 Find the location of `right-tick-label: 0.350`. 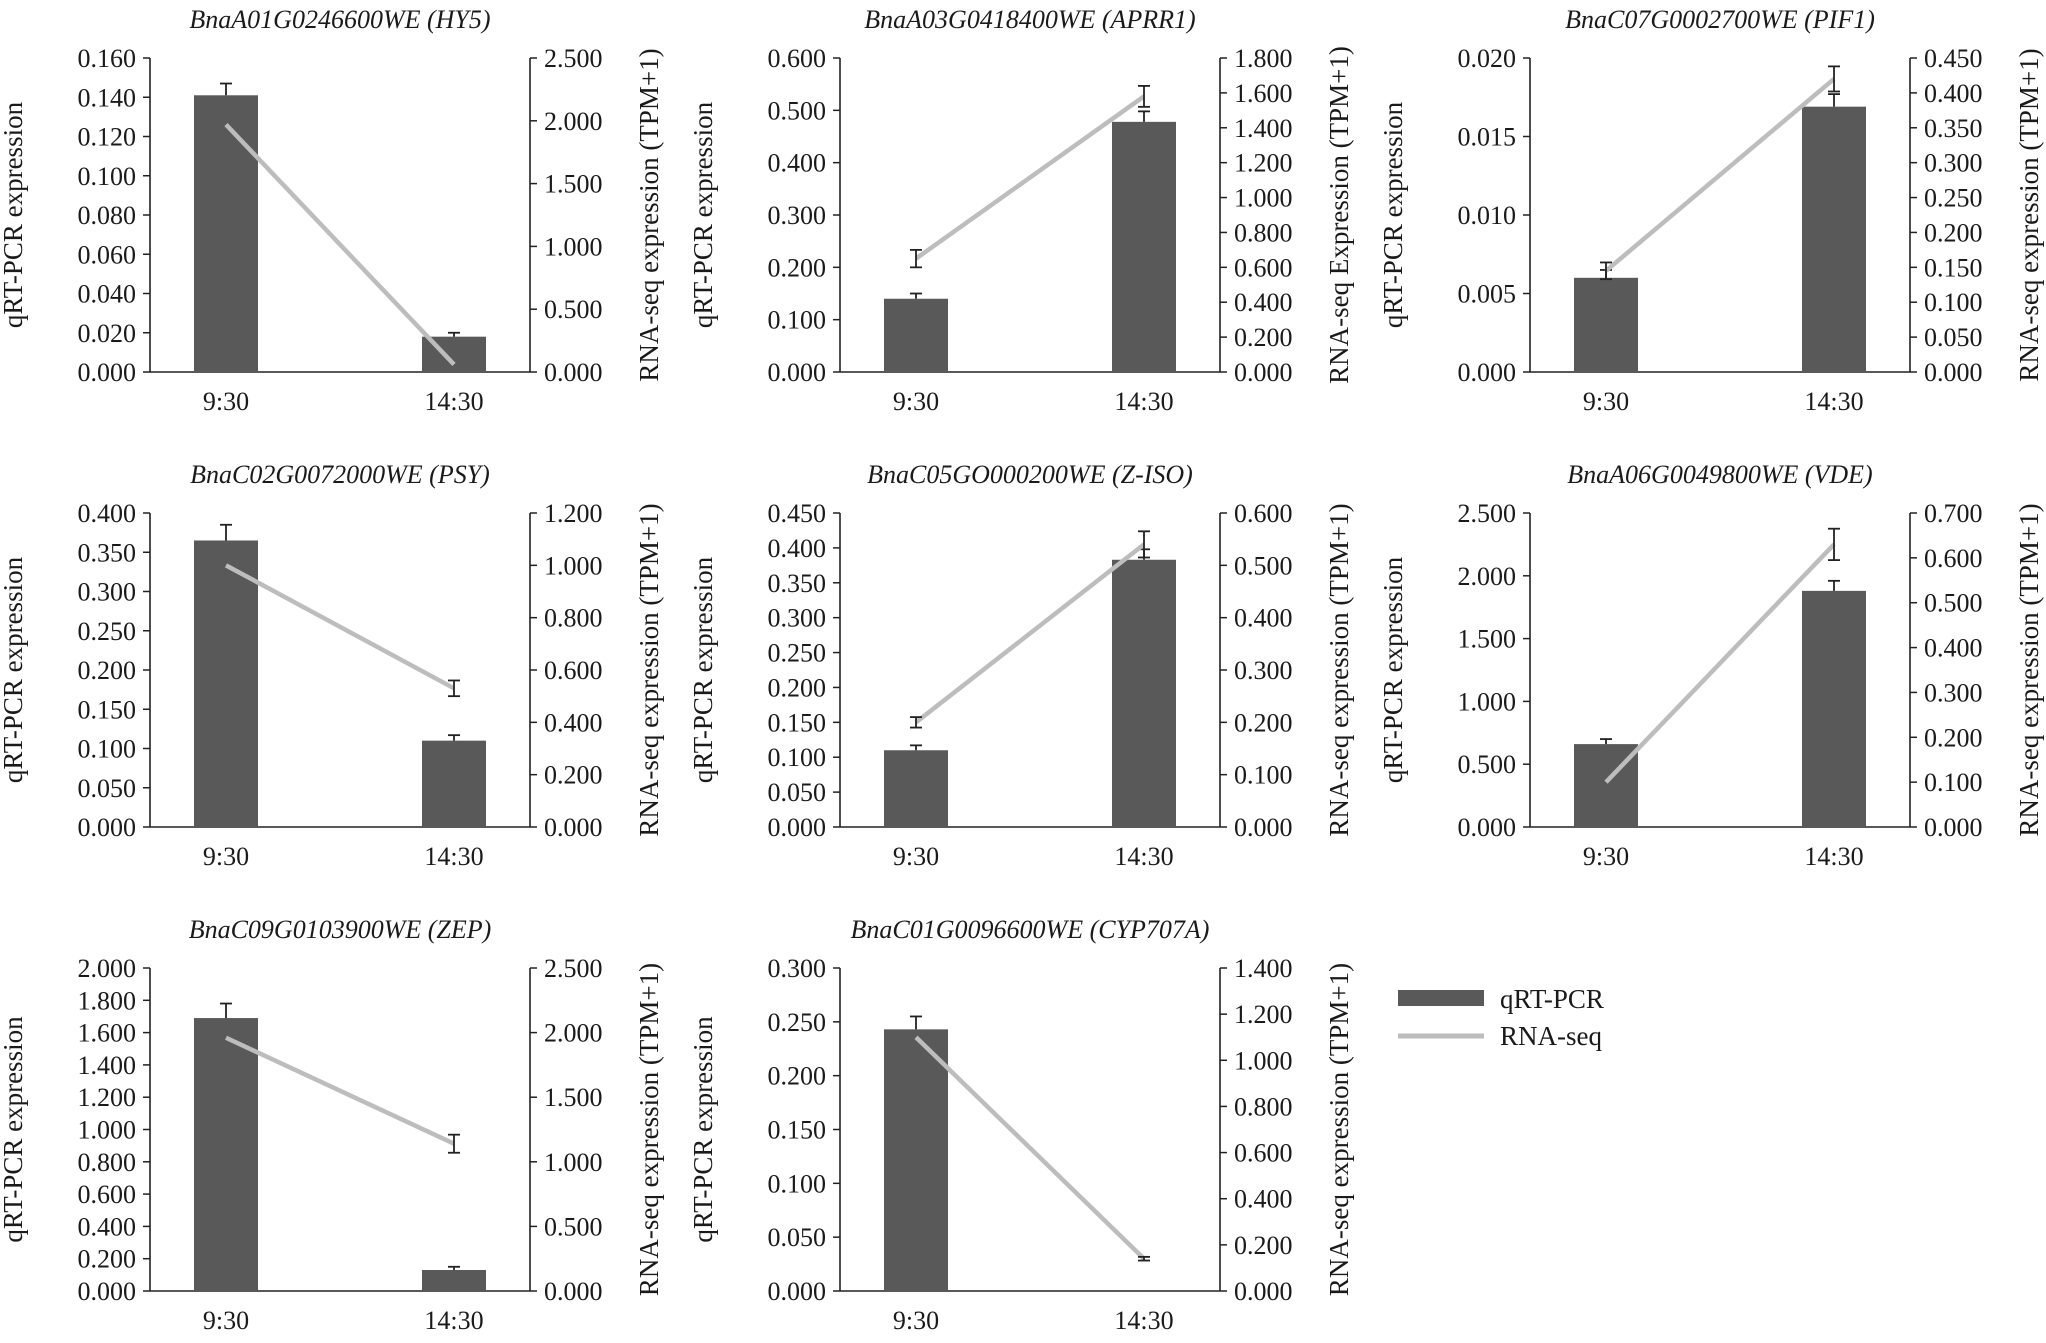

right-tick-label: 0.350 is located at coordinates (1953, 128).